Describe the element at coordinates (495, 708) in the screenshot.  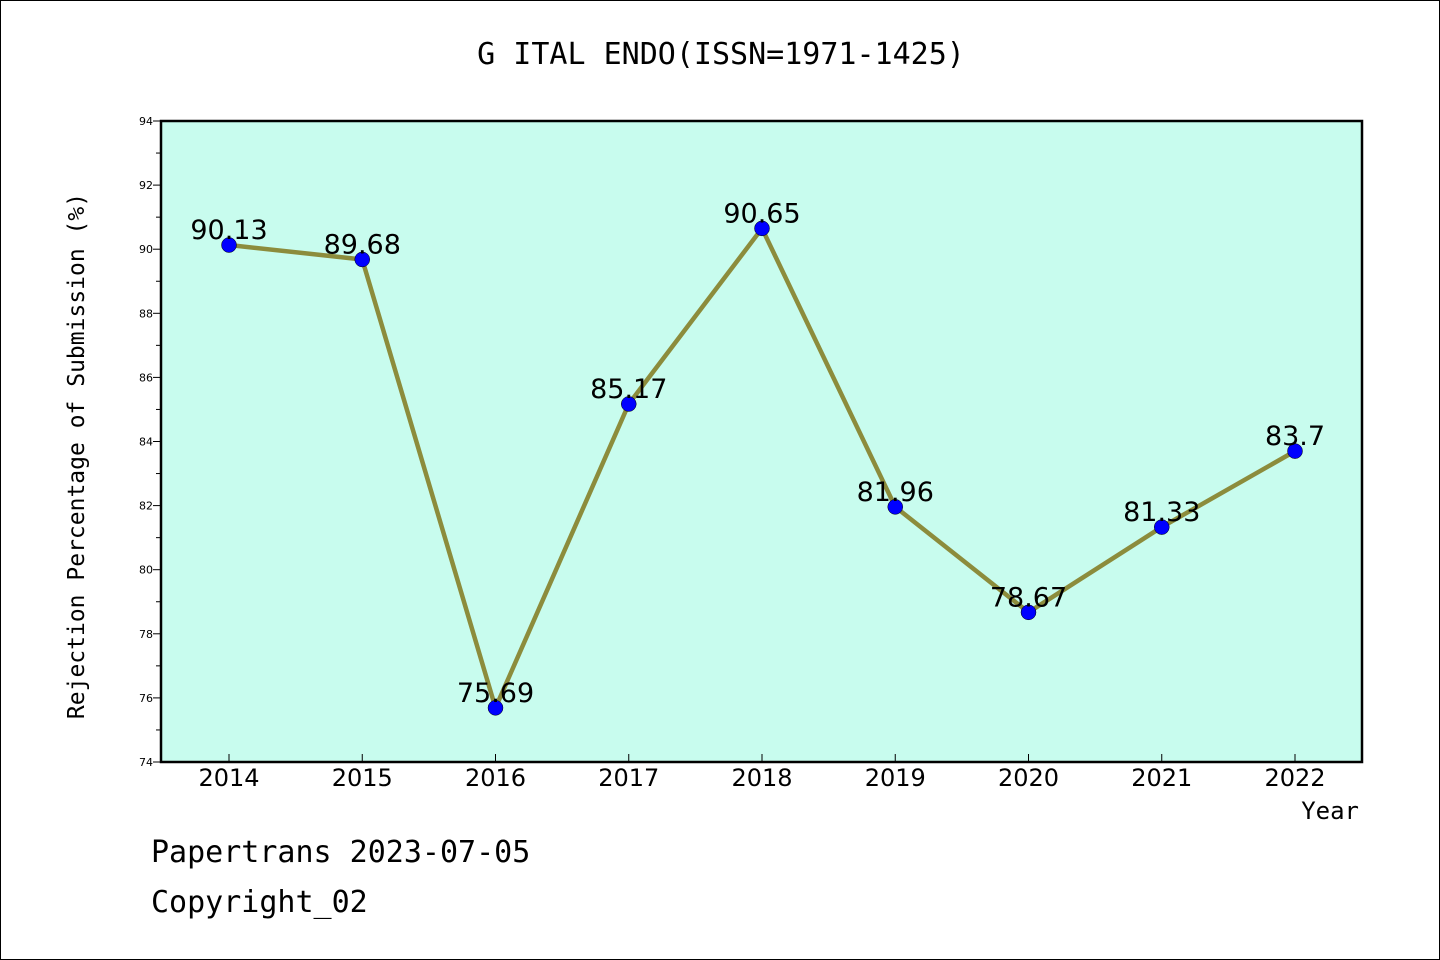
I see `data-point-2016` at that location.